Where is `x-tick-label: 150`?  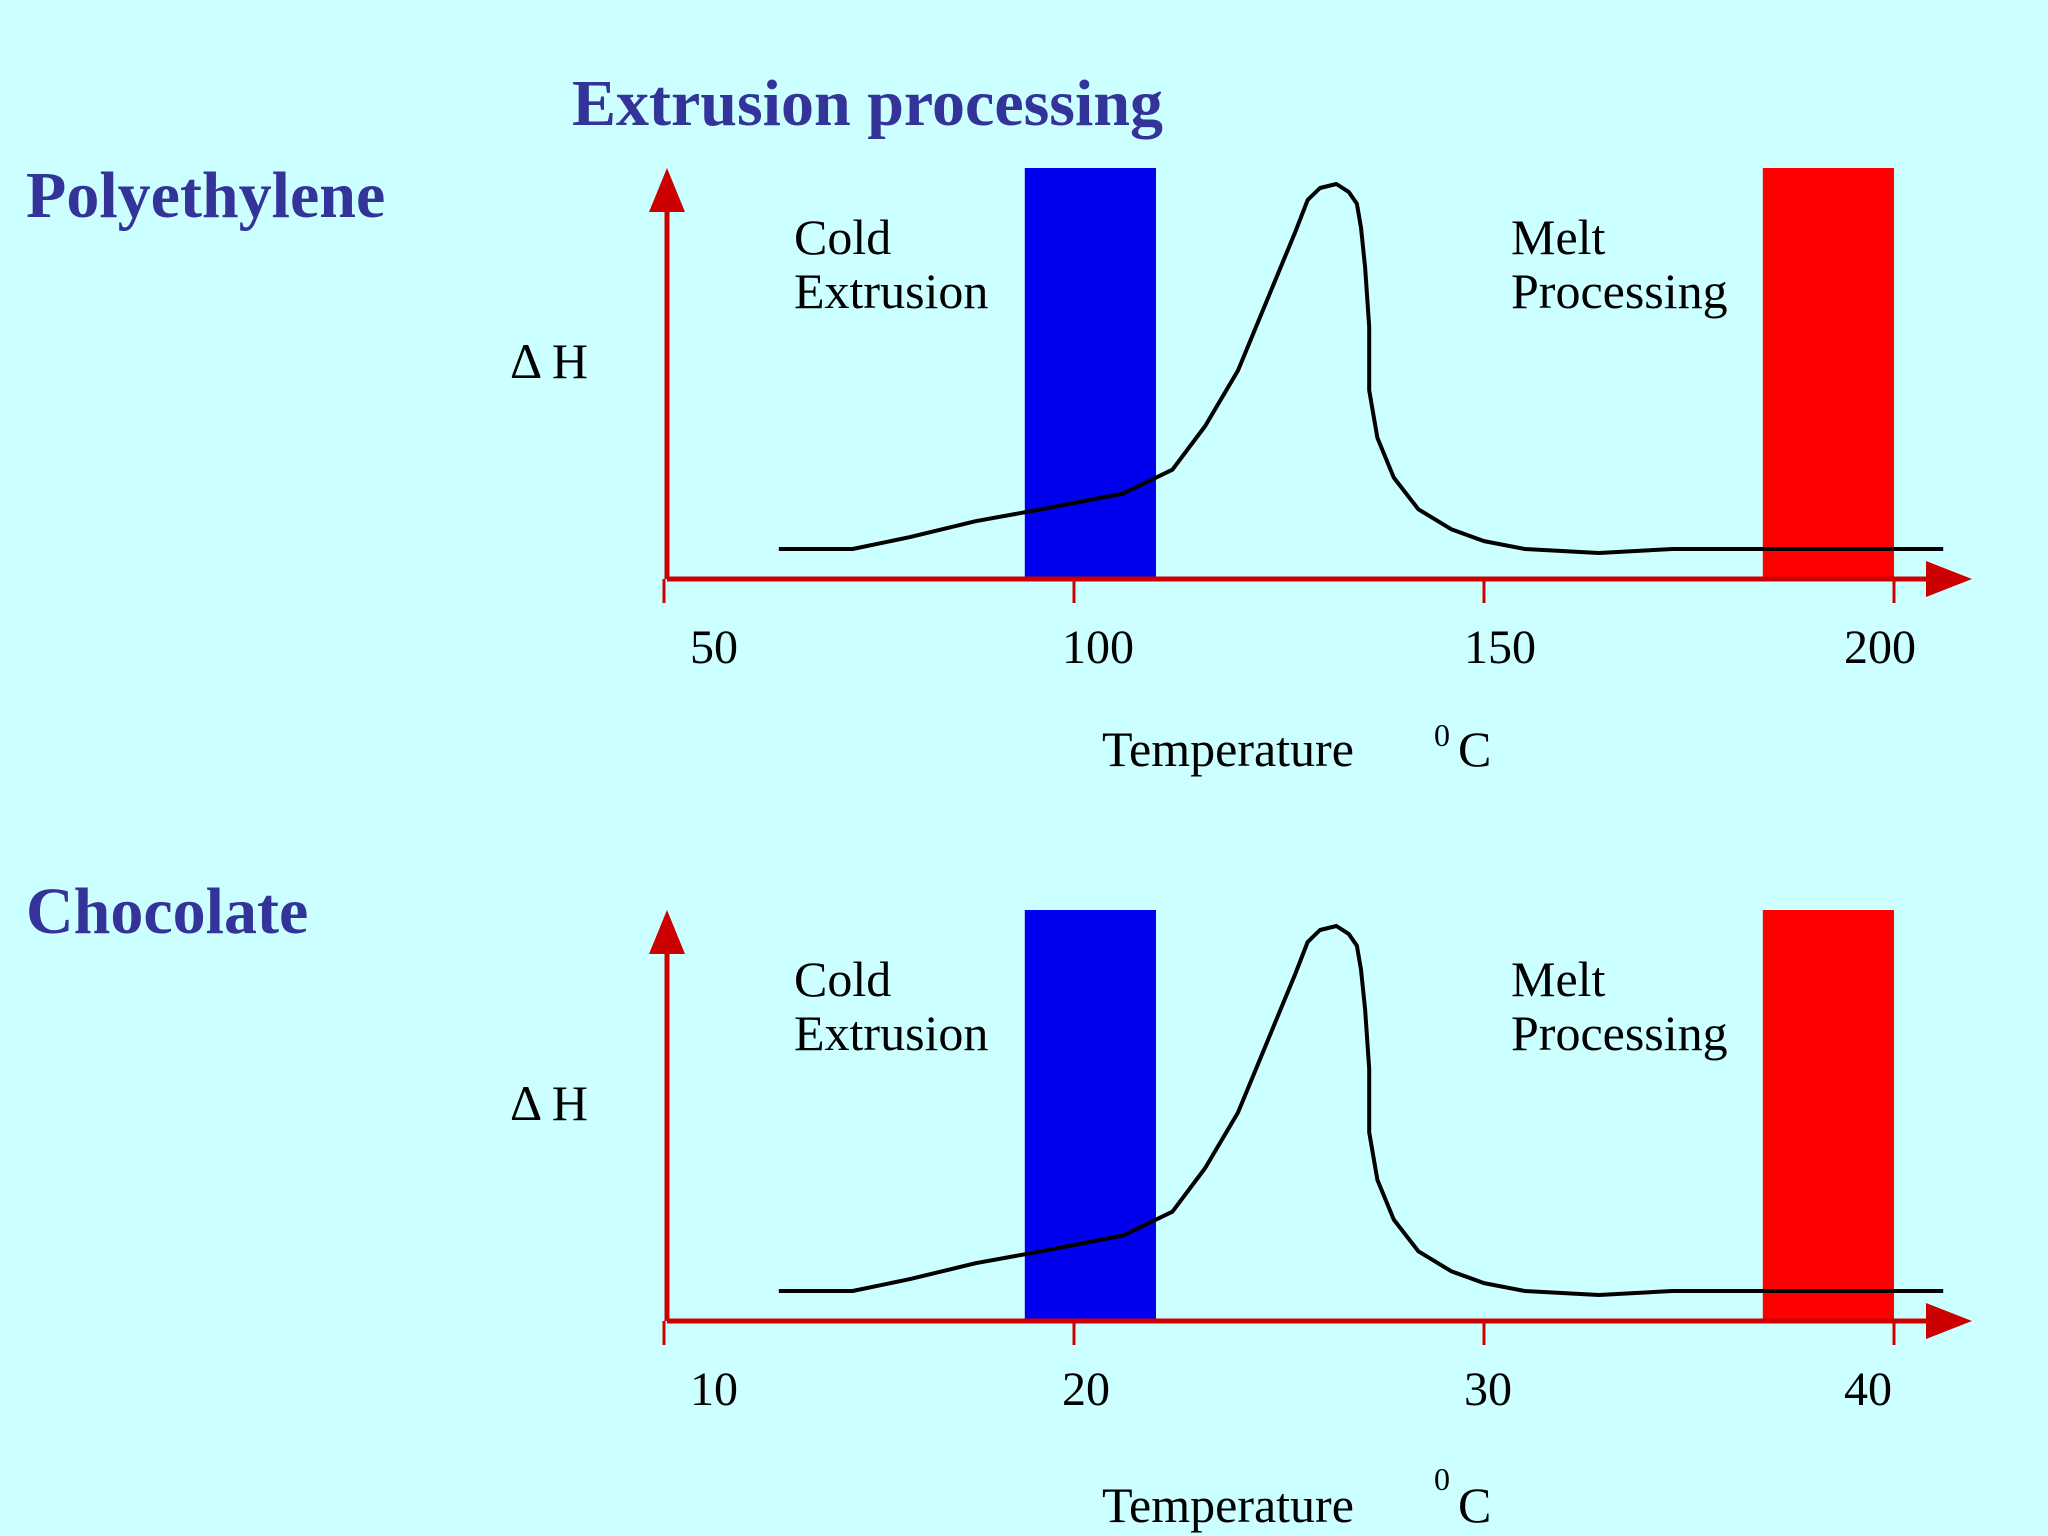 x-tick-label: 150 is located at coordinates (1500, 647).